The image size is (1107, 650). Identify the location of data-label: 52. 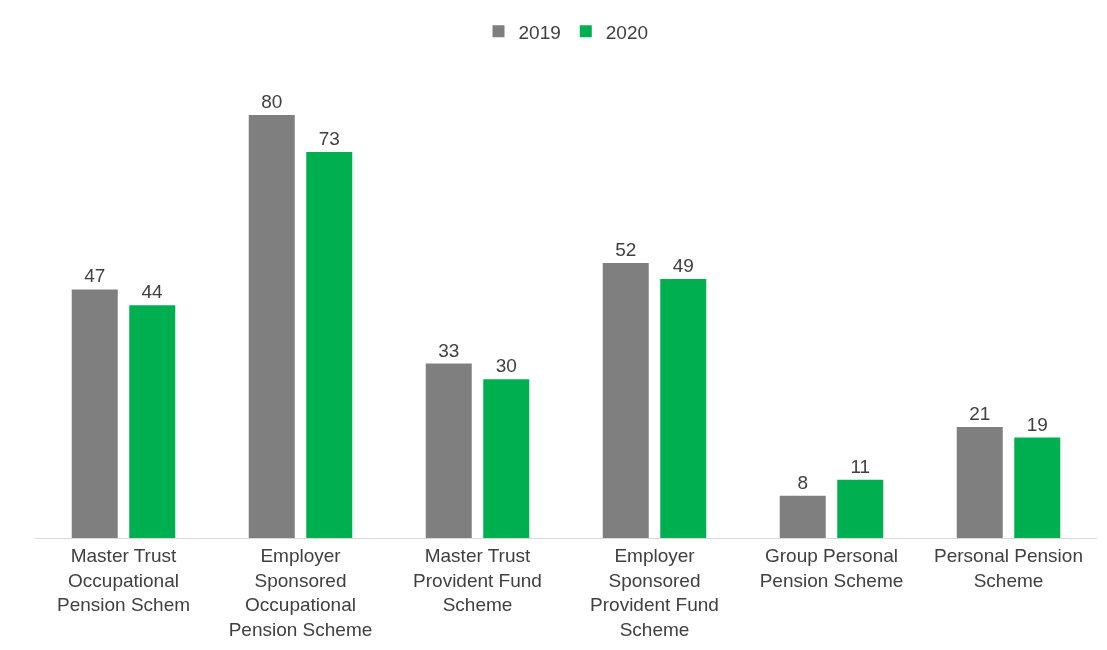
(626, 250).